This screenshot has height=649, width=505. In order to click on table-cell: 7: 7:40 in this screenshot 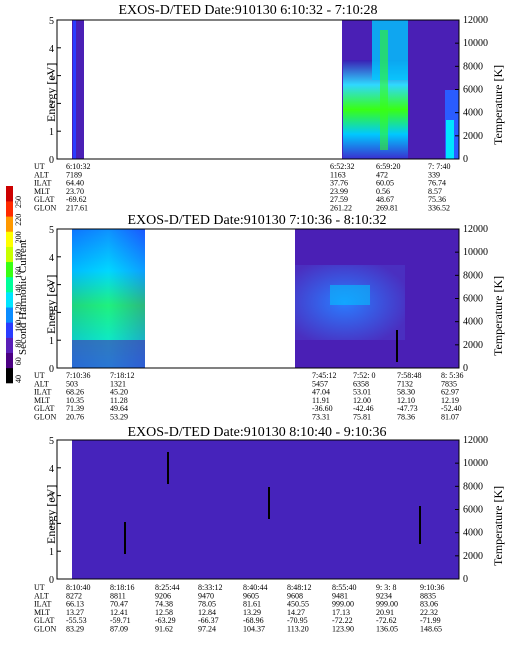, I will do `click(439, 166)`.